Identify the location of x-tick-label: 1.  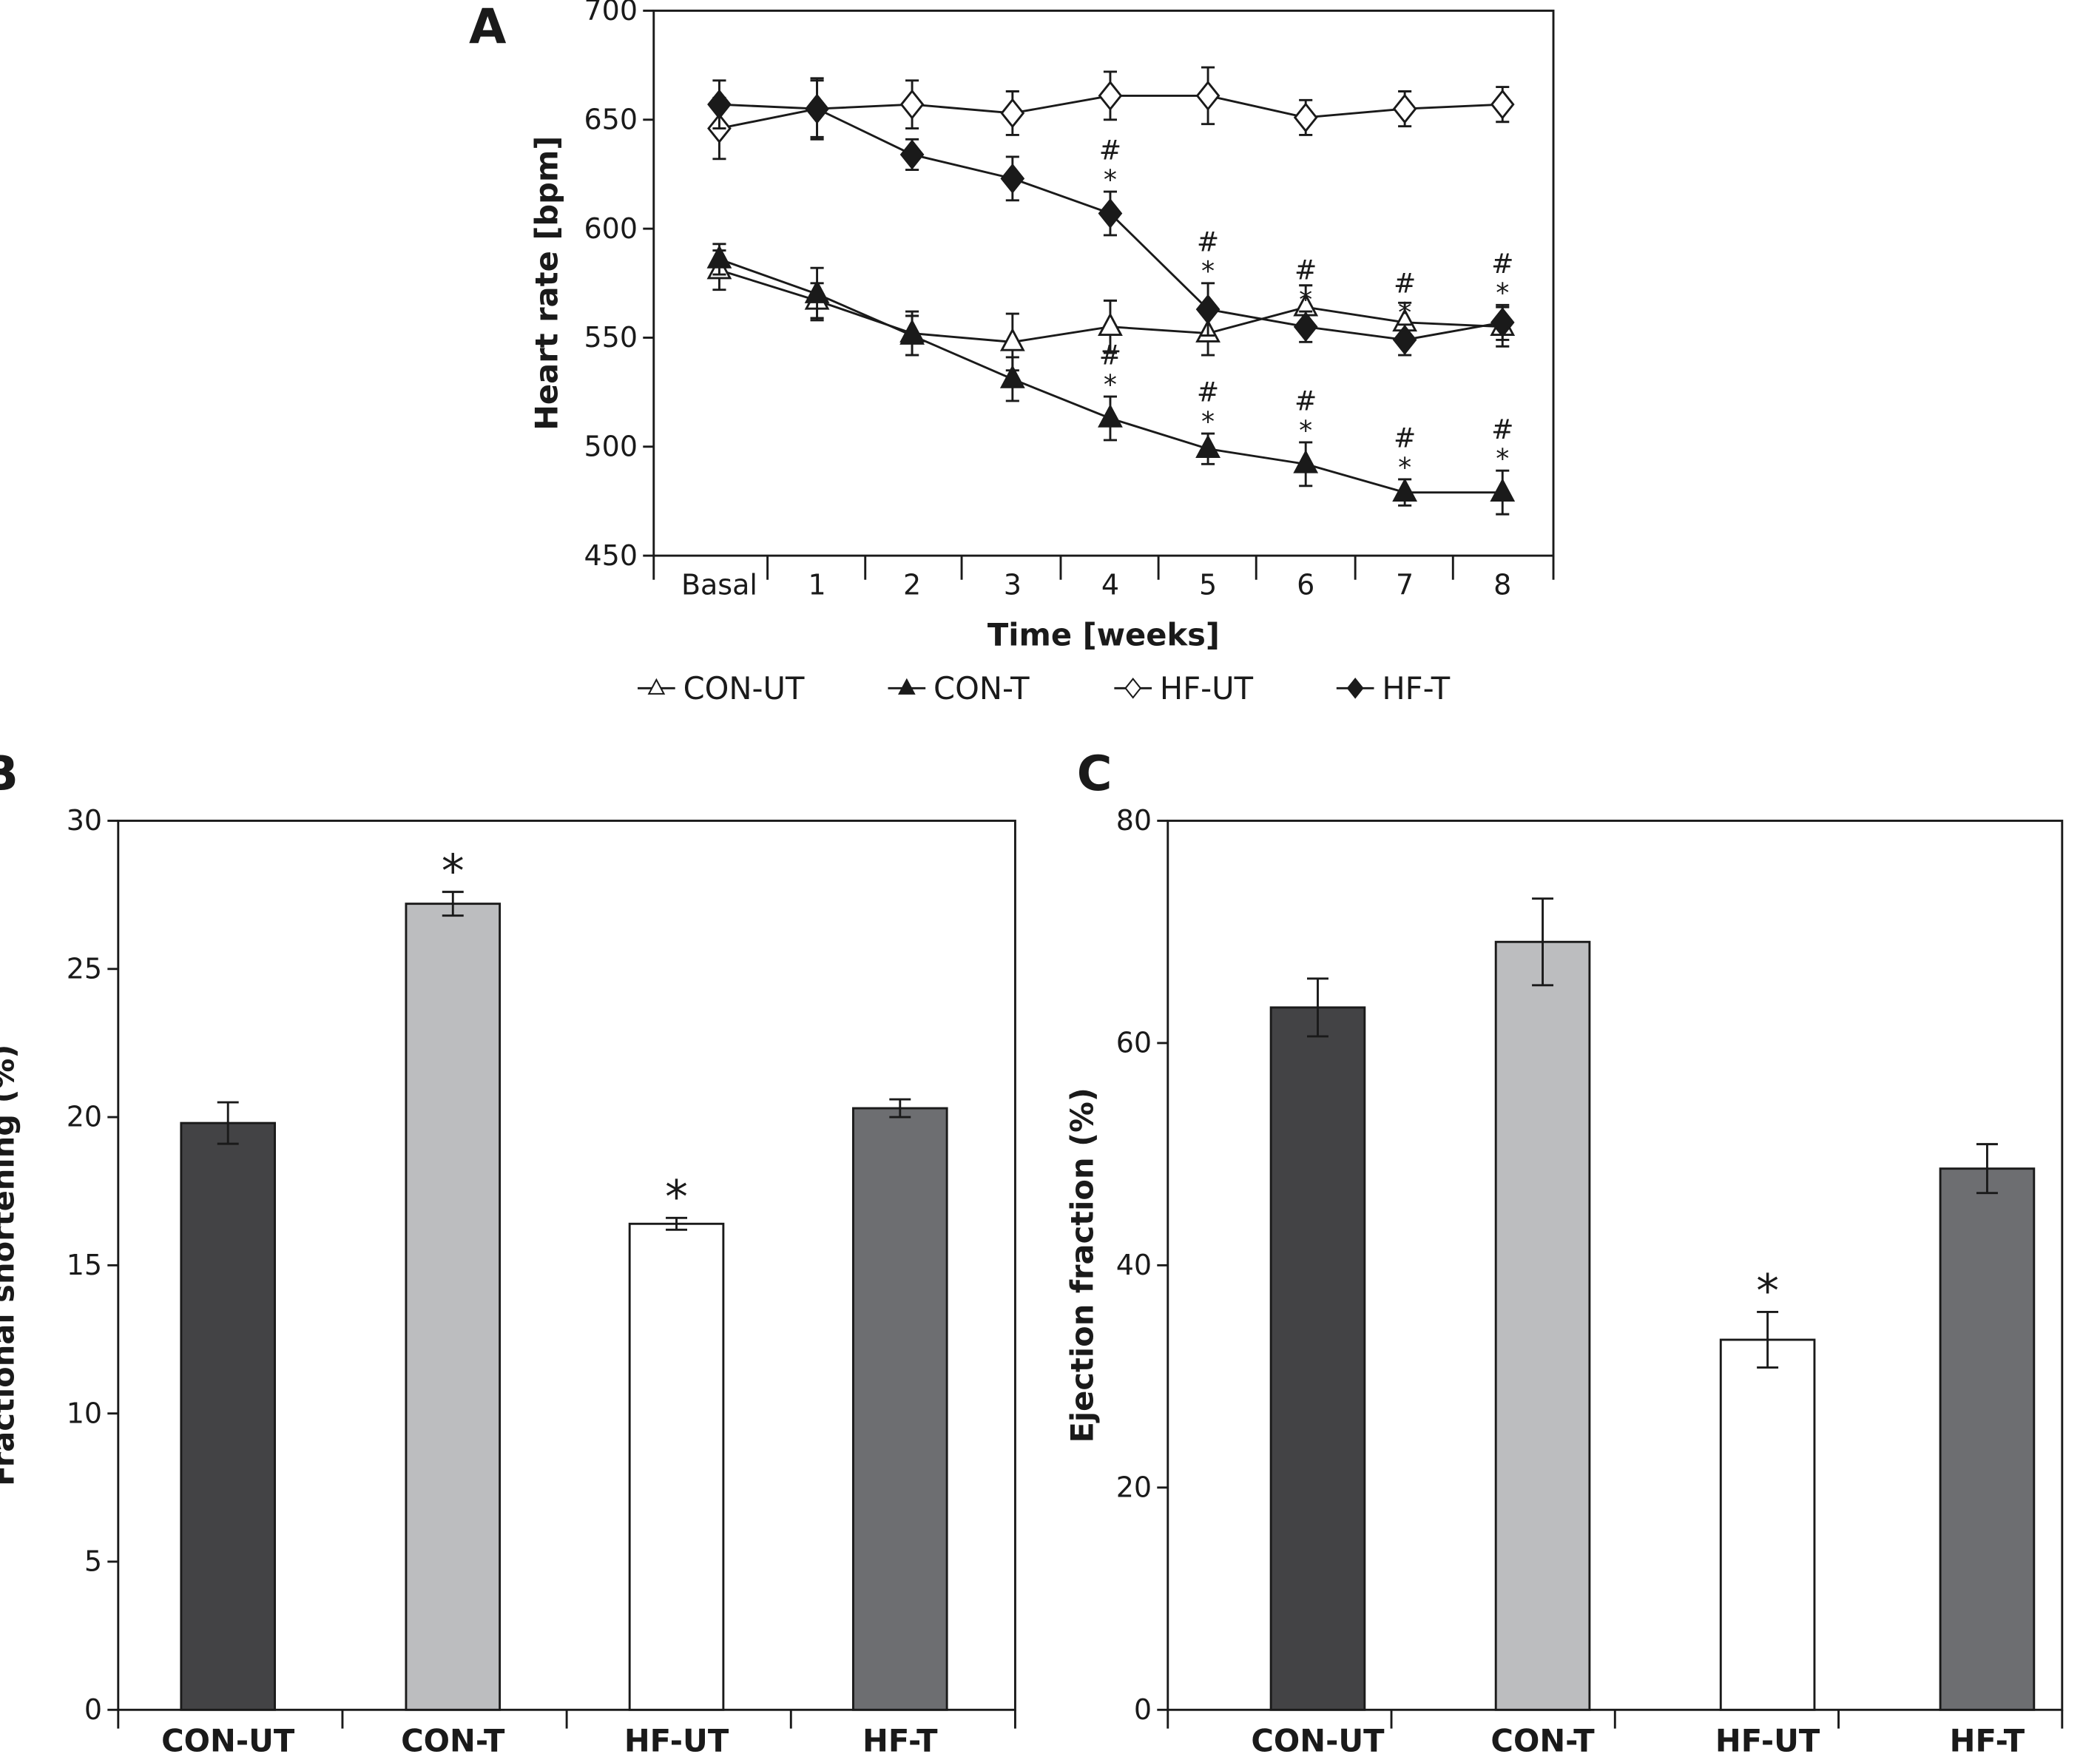
(817, 585).